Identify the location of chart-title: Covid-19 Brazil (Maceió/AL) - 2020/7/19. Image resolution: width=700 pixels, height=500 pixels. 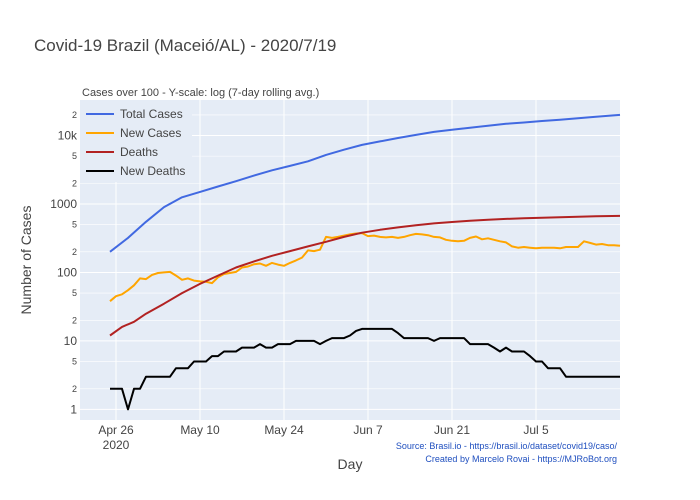
(185, 45).